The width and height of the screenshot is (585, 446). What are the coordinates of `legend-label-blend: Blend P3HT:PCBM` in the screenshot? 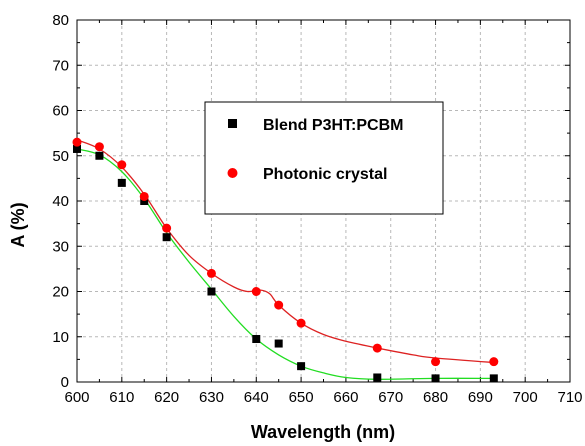 It's located at (333, 125).